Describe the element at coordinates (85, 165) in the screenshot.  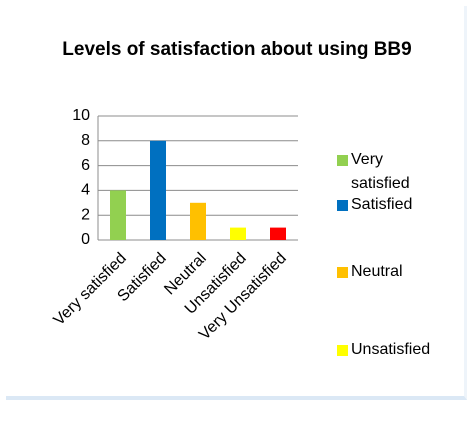
I see `y-tick-label: 6` at that location.